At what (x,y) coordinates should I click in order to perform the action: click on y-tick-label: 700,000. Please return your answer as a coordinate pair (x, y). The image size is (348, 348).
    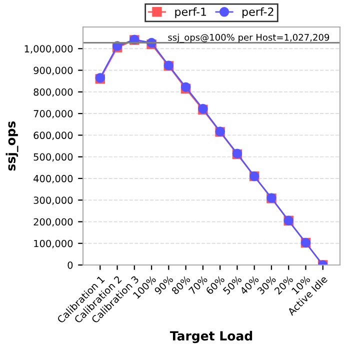
    Looking at the image, I should click on (53, 114).